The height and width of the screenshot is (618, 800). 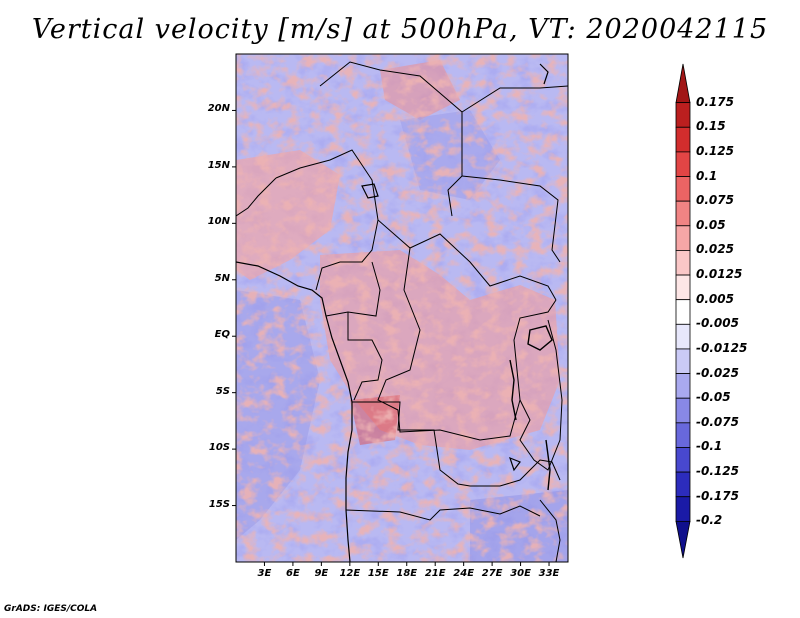 What do you see at coordinates (222, 391) in the screenshot?
I see `lat-label: 5S` at bounding box center [222, 391].